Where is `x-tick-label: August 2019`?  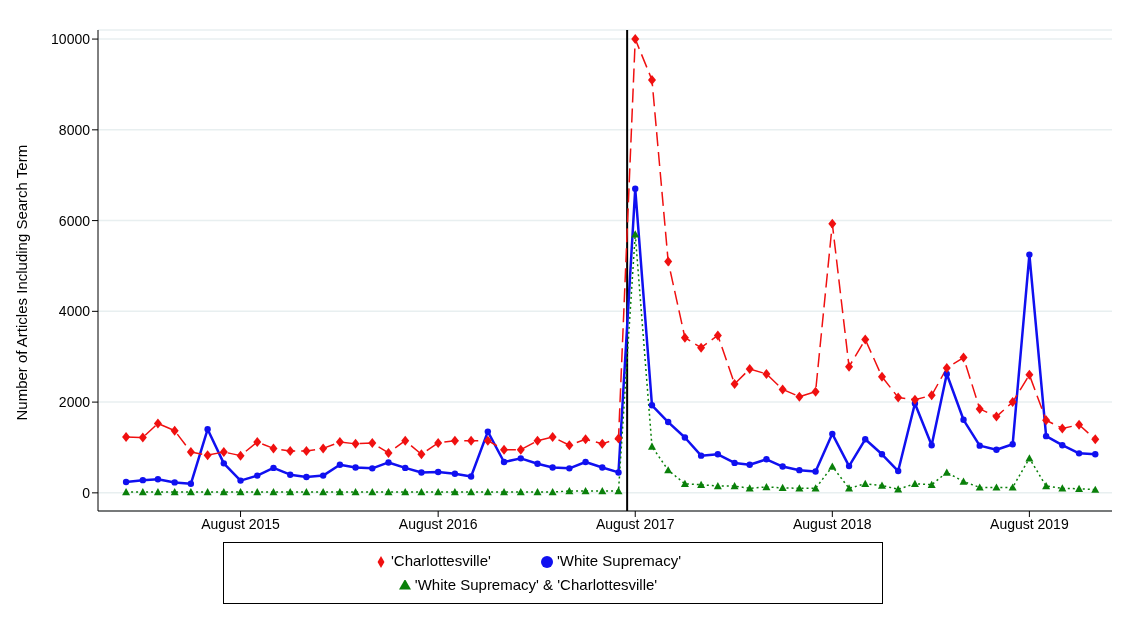
x-tick-label: August 2019 is located at coordinates (1029, 523).